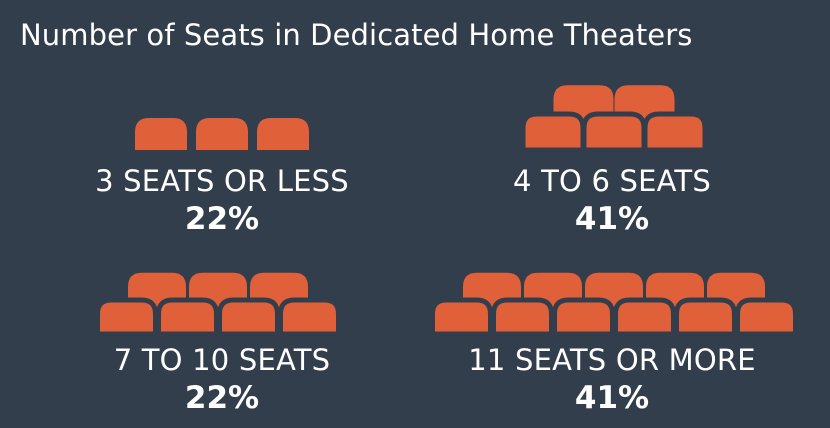 The image size is (830, 428). What do you see at coordinates (612, 398) in the screenshot?
I see `category-value-11-seats-or-more: 41%` at bounding box center [612, 398].